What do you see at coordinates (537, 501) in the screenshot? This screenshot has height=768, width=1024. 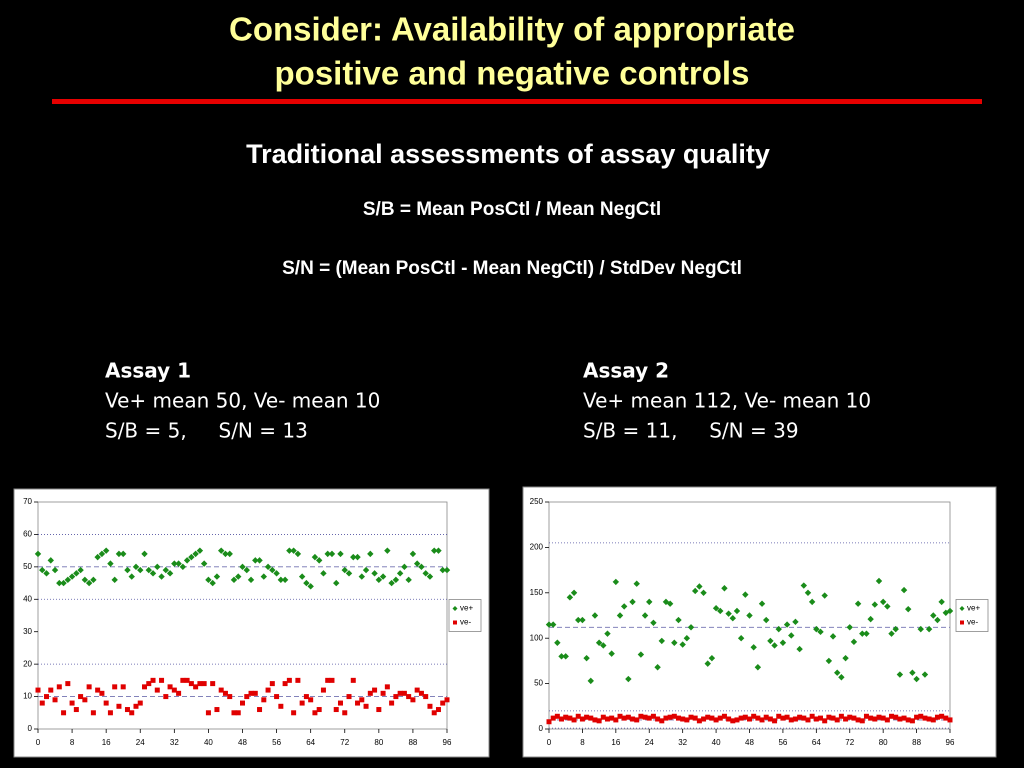 I see `y-tick-label: 250` at bounding box center [537, 501].